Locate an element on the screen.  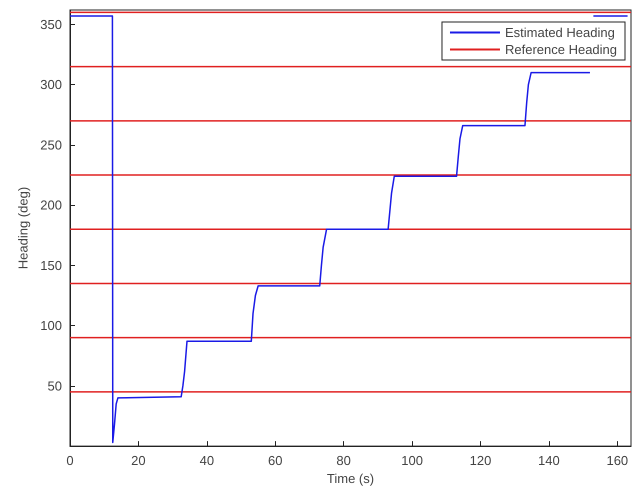
legend-label: Reference Heading is located at coordinates (561, 49).